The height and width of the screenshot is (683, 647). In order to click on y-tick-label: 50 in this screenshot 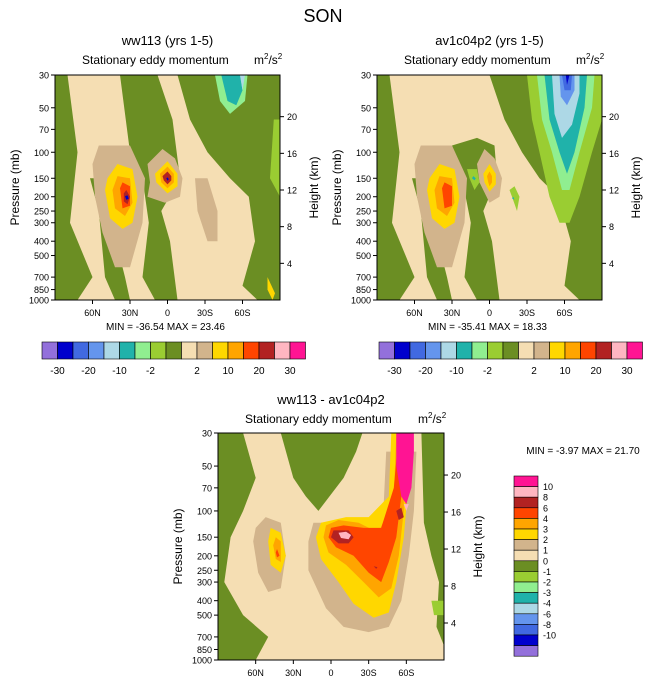, I will do `click(366, 108)`.